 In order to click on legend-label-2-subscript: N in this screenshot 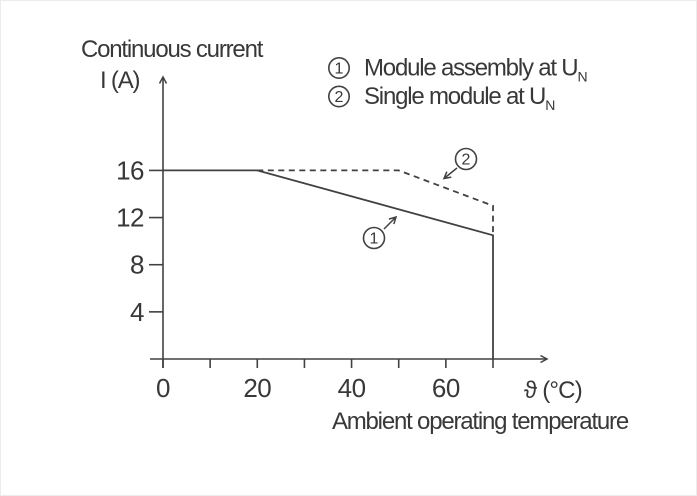, I will do `click(550, 105)`.